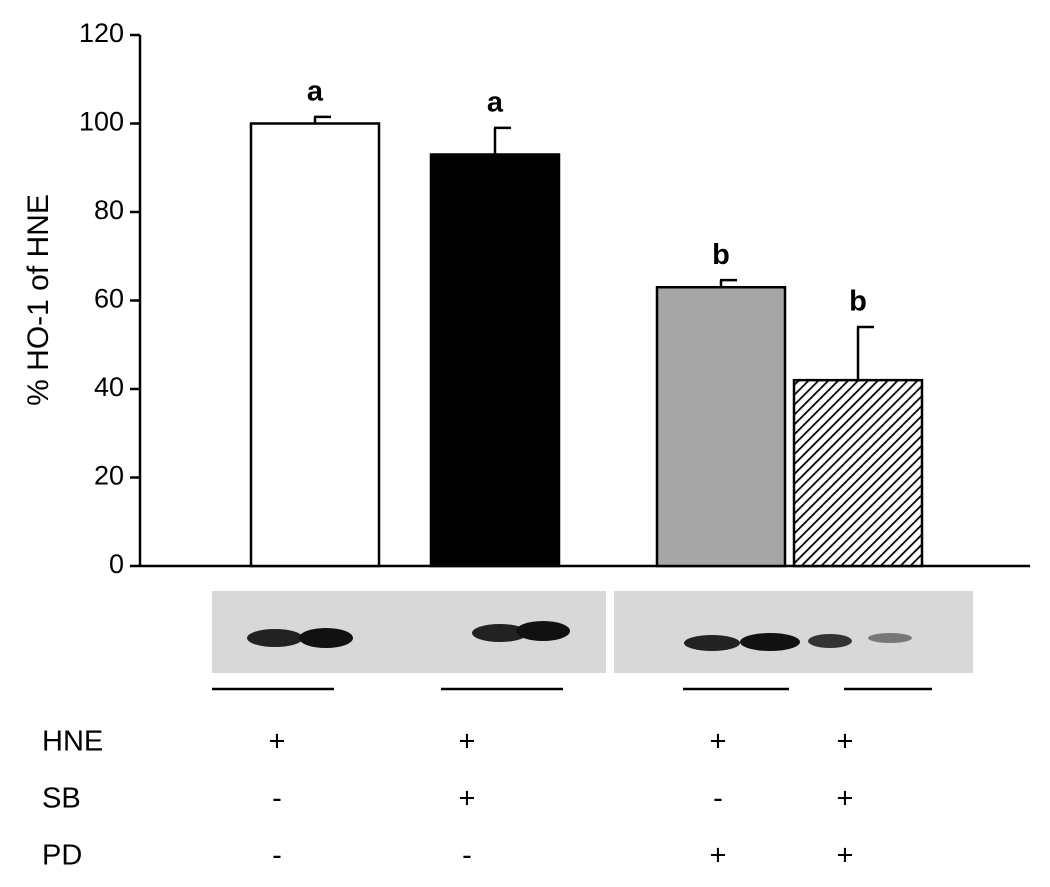 This screenshot has width=1050, height=887. I want to click on treatment-name: PD, so click(62, 856).